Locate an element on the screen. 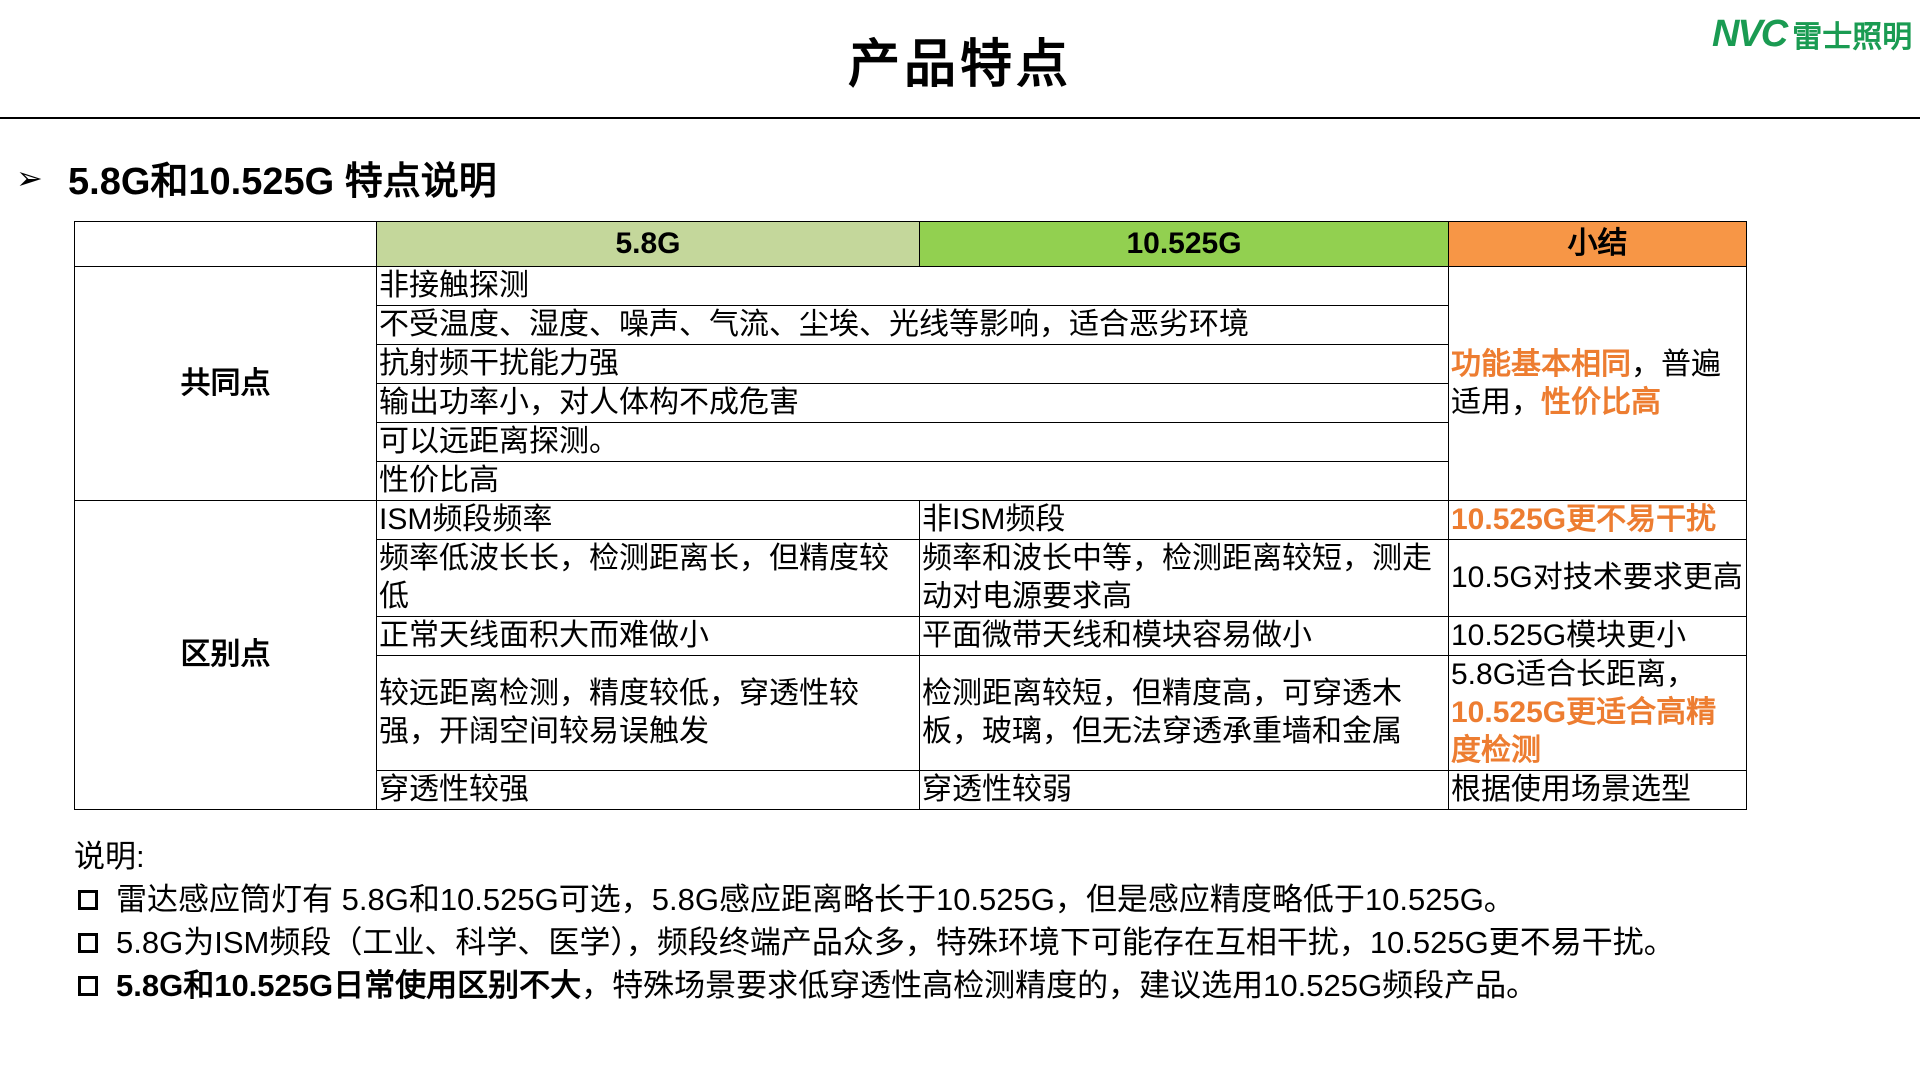 This screenshot has height=1080, width=1920. diff-5-8g-cell: ISM频段频率 is located at coordinates (648, 520).